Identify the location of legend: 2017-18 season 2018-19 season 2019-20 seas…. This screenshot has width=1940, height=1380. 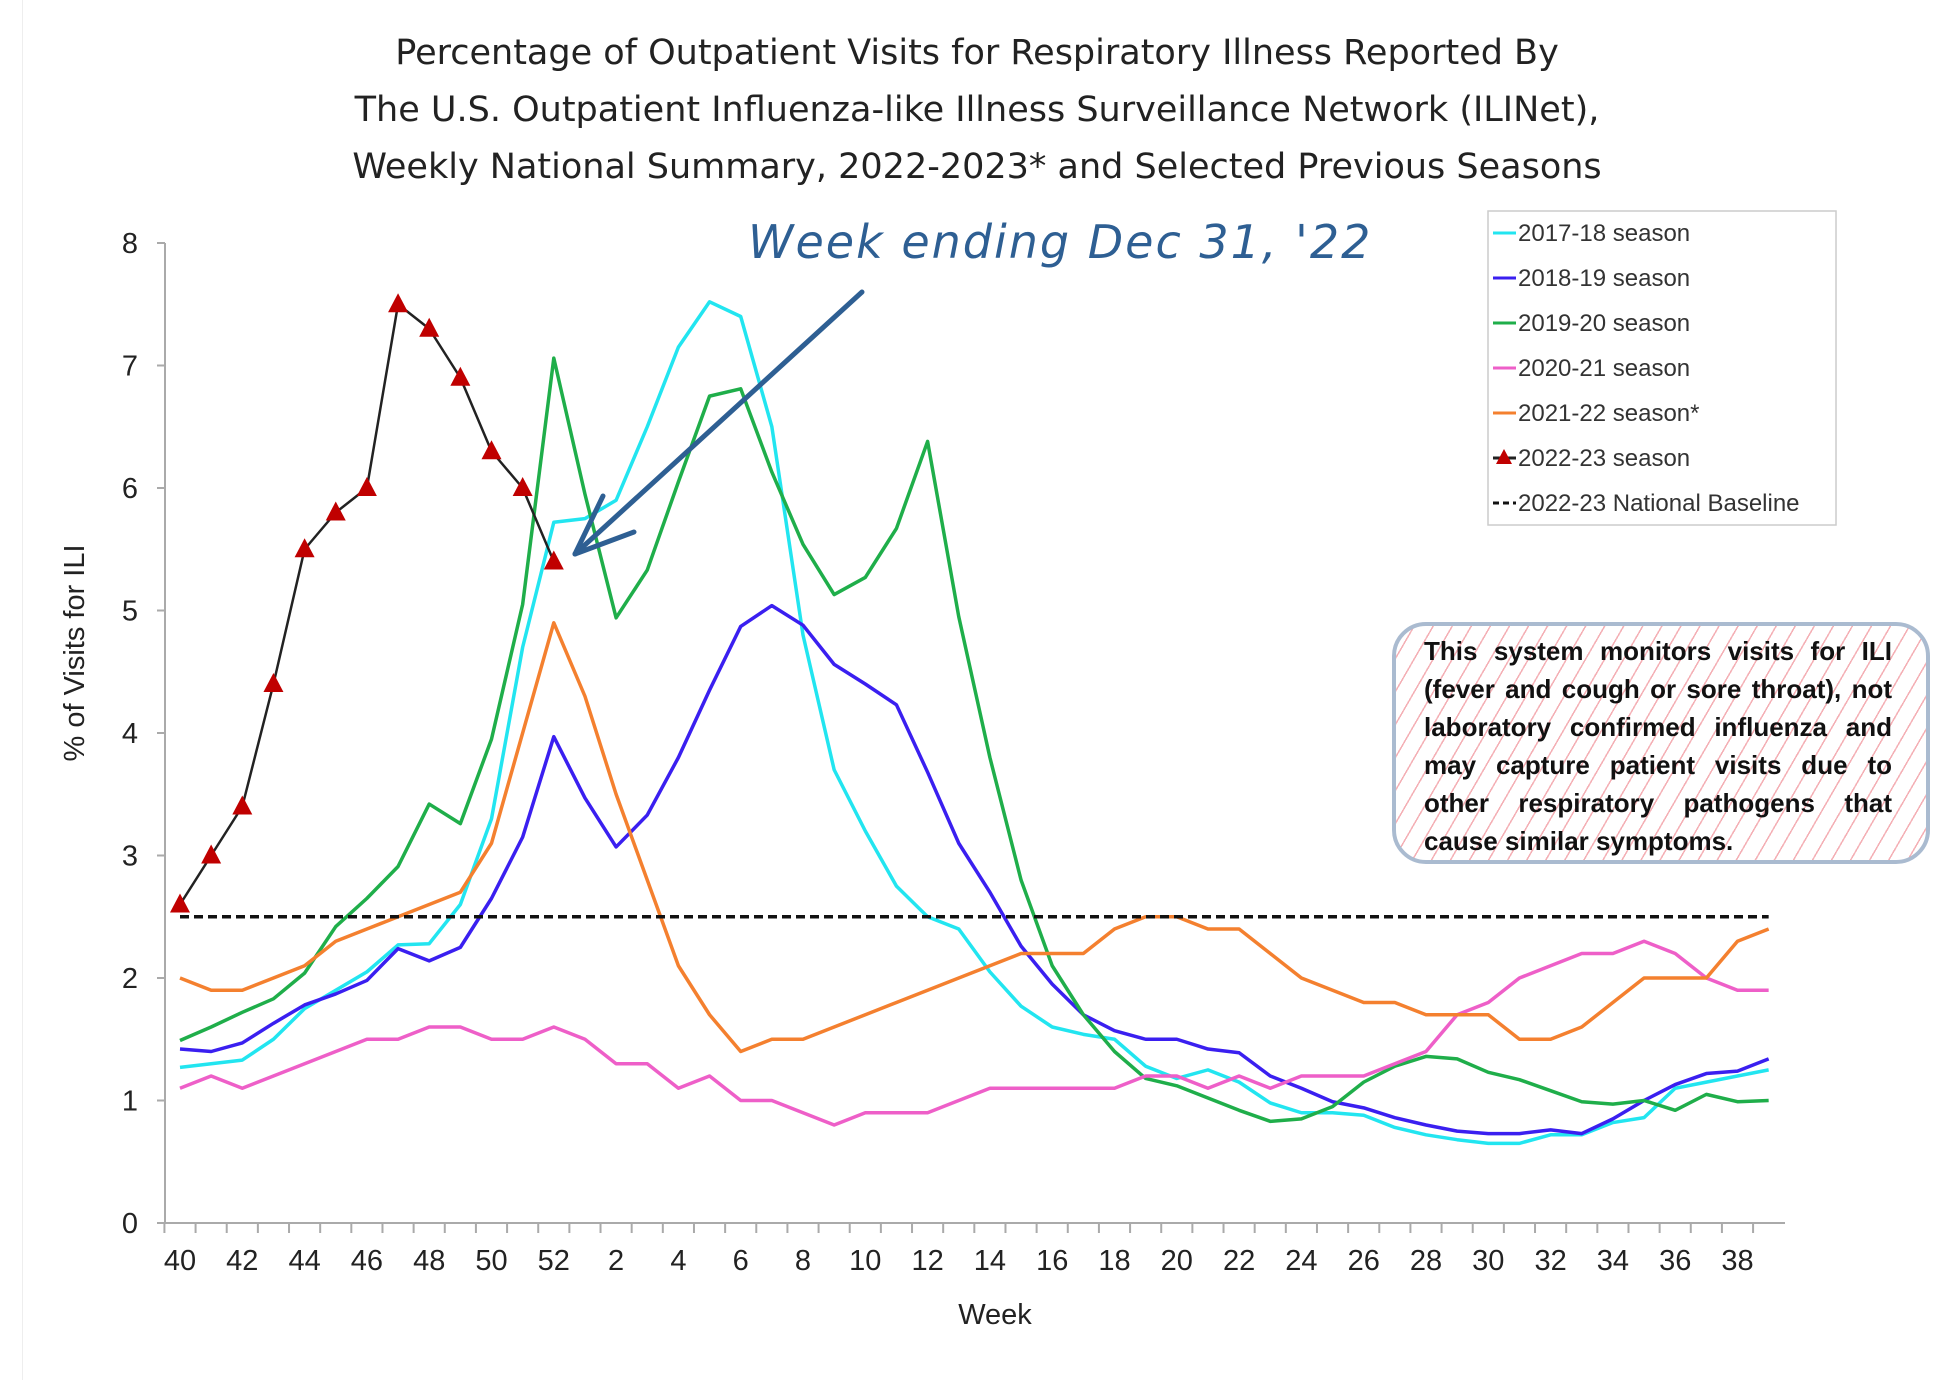
(1662, 368).